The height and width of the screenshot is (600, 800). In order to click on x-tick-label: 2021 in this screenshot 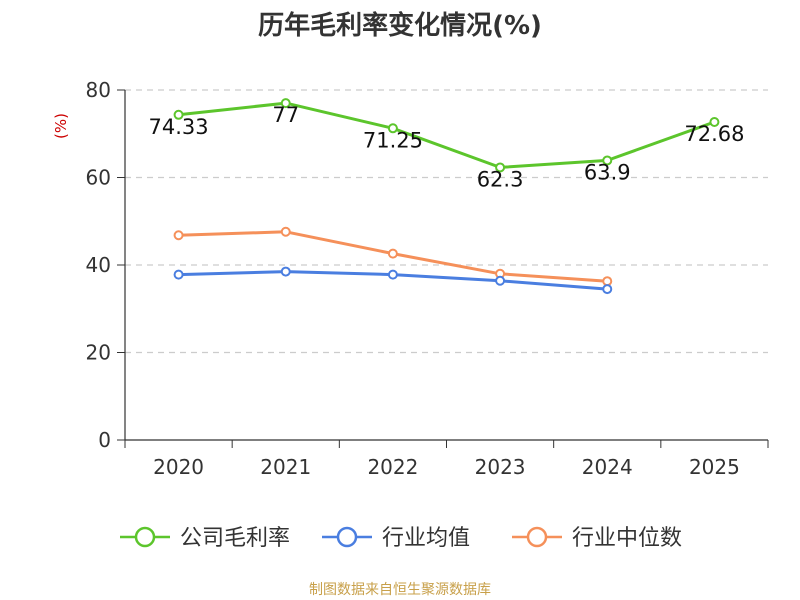, I will do `click(285, 467)`.